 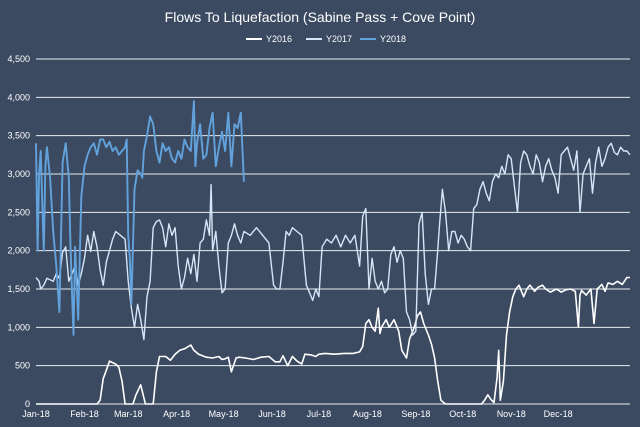 What do you see at coordinates (367, 414) in the screenshot?
I see `x-tick-label: Aug-18` at bounding box center [367, 414].